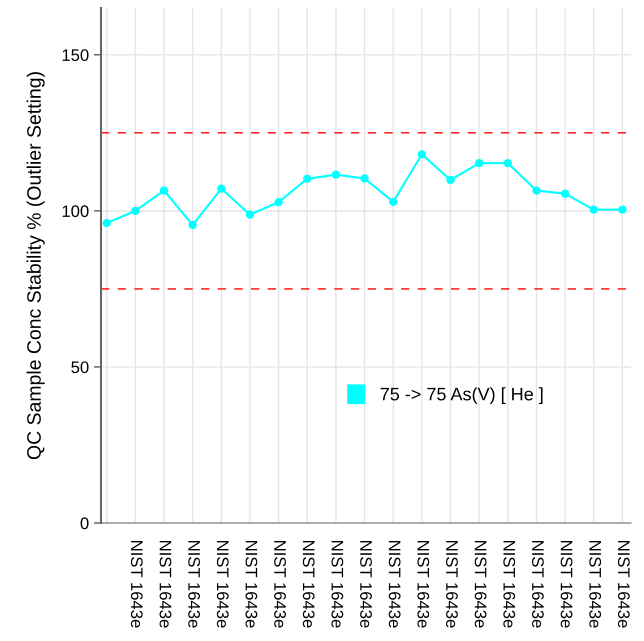 This screenshot has width=644, height=641. Describe the element at coordinates (75, 55) in the screenshot. I see `y-tick-label: 150` at that location.